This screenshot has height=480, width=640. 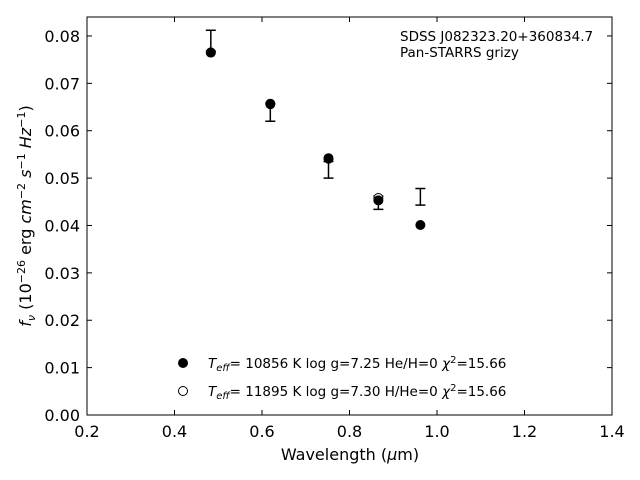 I want to click on x-tick-label: 0.4, so click(x=174, y=431).